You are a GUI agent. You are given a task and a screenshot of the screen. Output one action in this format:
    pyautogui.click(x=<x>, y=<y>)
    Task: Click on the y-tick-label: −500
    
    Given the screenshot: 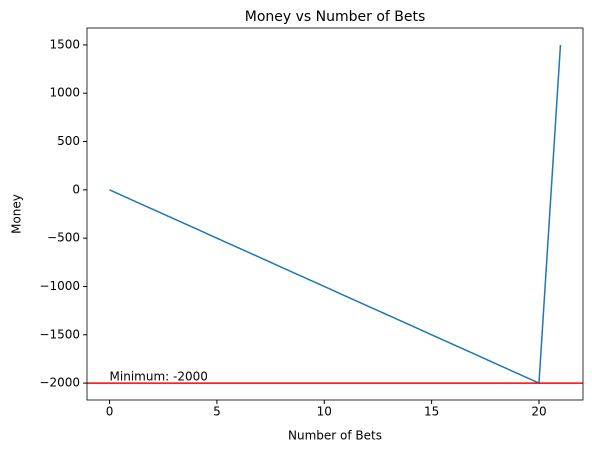 What is the action you would take?
    pyautogui.click(x=63, y=238)
    